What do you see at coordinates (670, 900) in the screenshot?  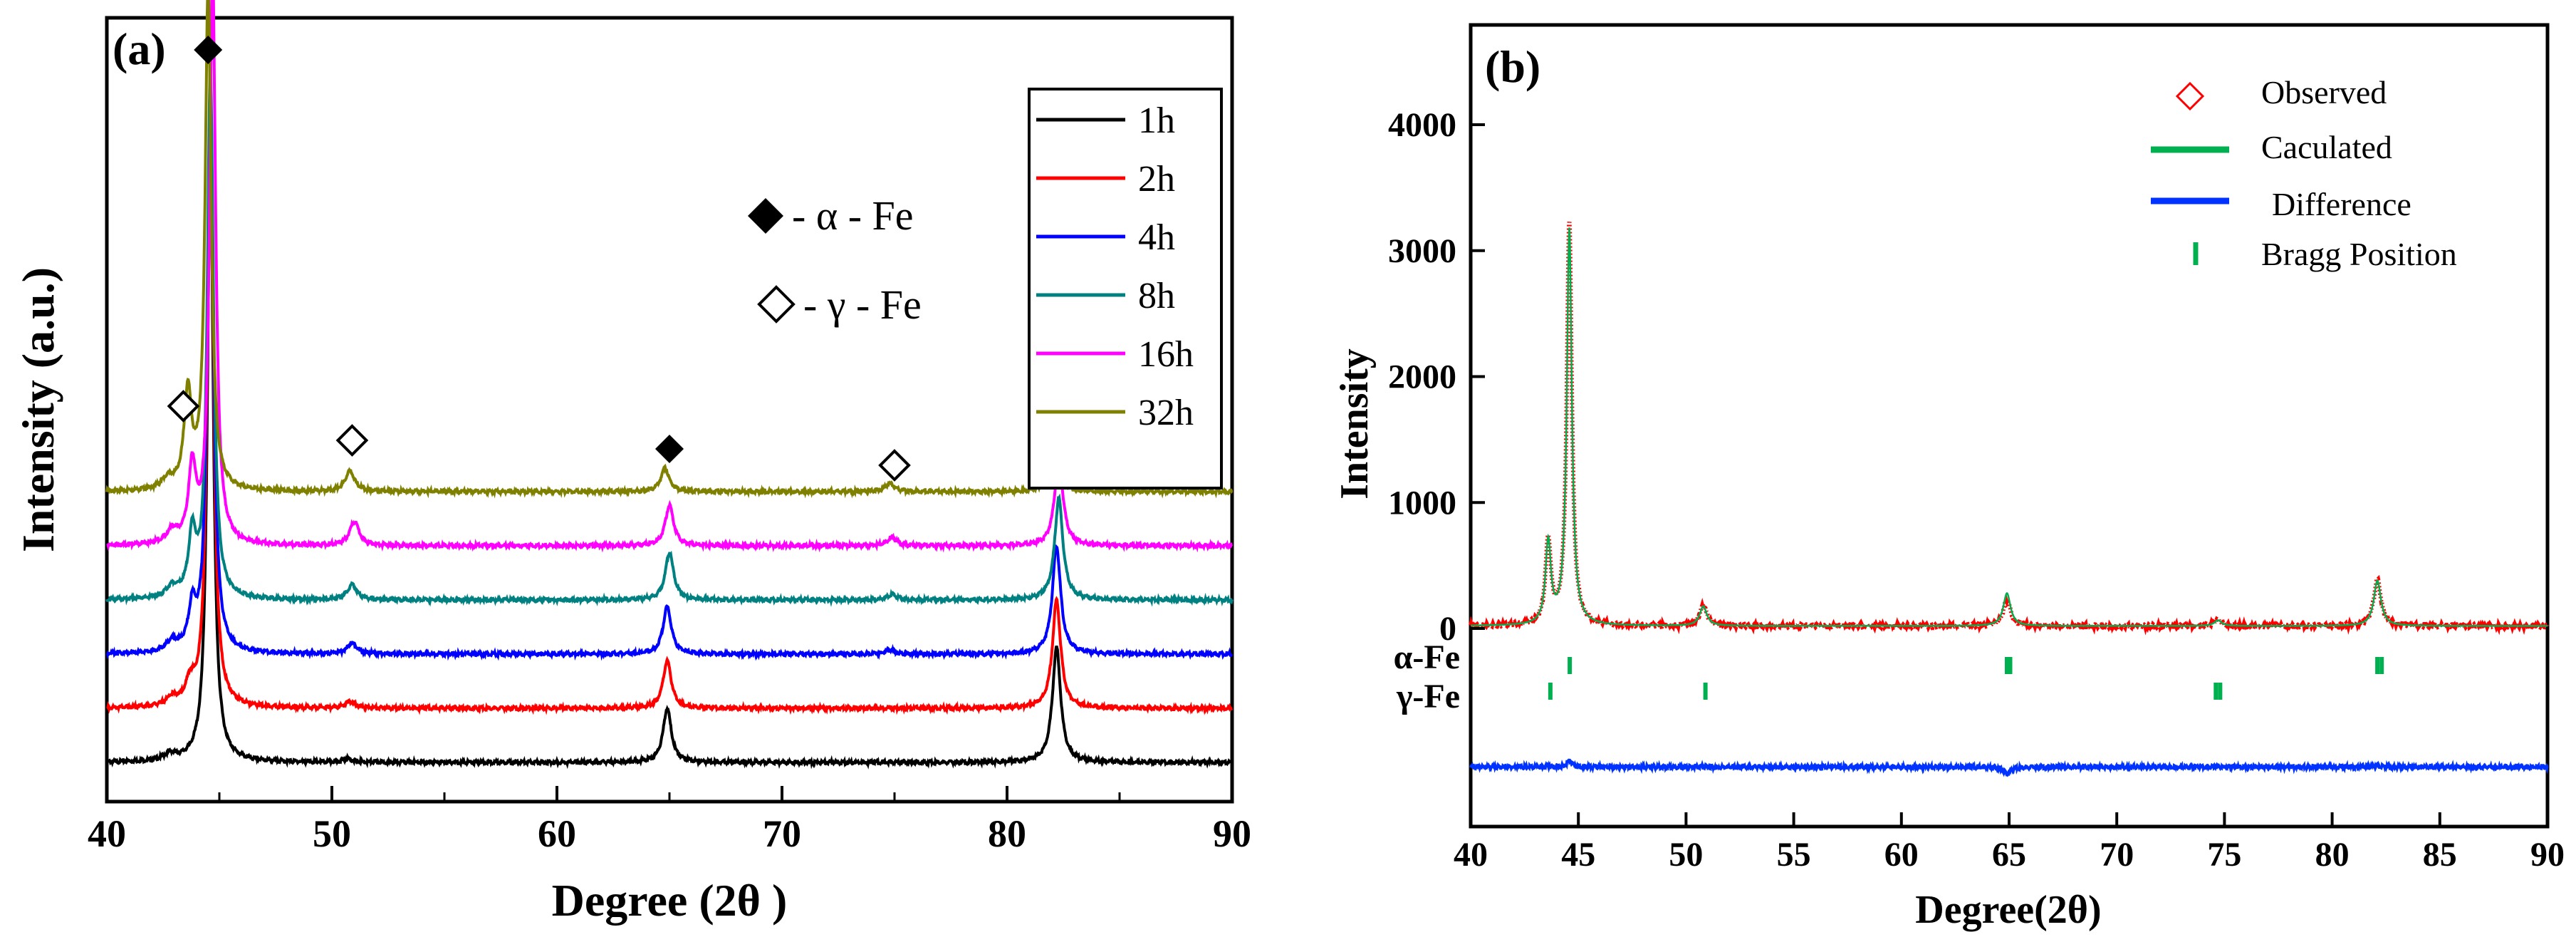 I see `x-axis-label-a: Degree (2θ )` at bounding box center [670, 900].